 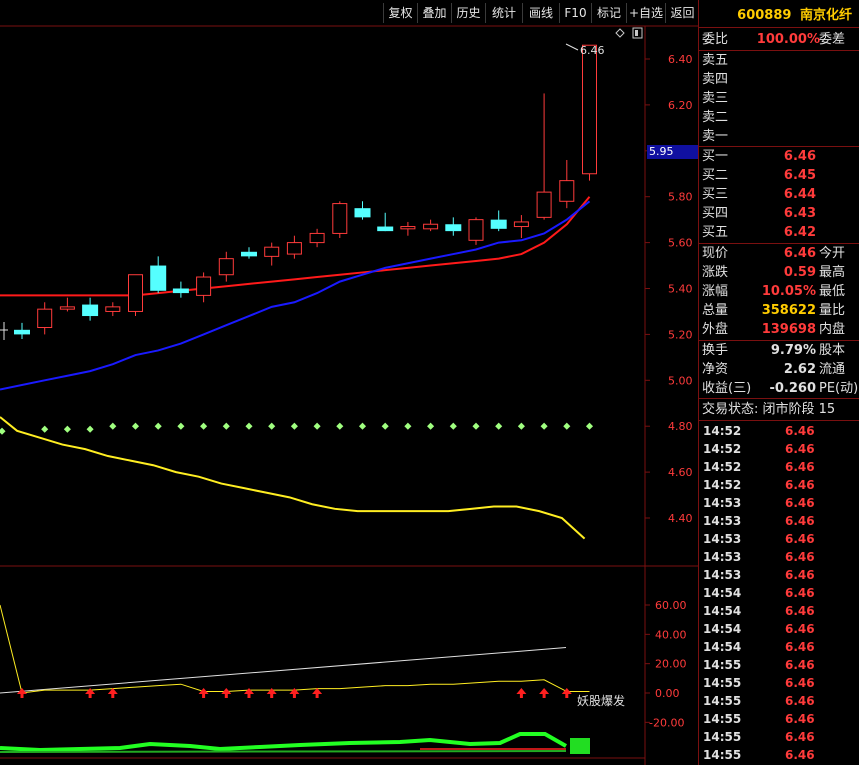 What do you see at coordinates (779, 175) in the screenshot?
I see `buy-row: 买二 6.45` at bounding box center [779, 175].